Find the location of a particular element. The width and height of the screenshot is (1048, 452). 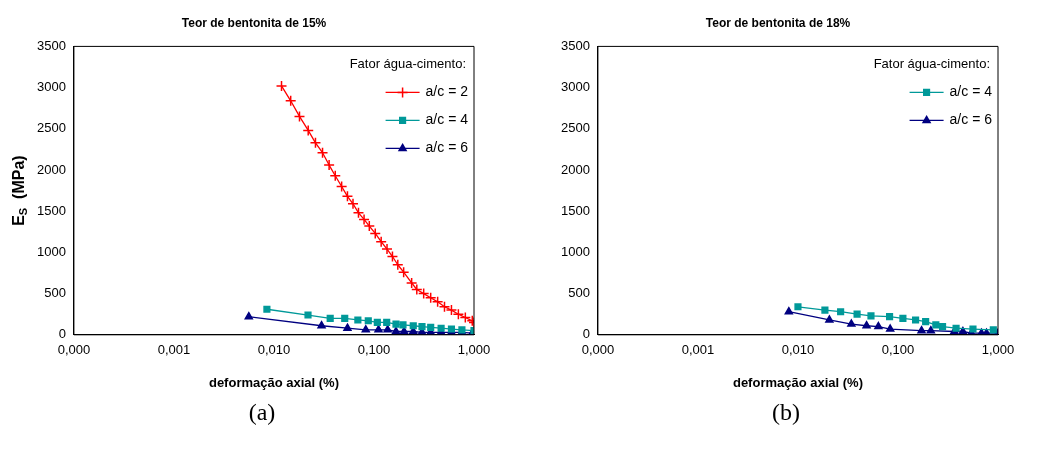

chart-title: Teor de bentonita de 15% is located at coordinates (254, 22).